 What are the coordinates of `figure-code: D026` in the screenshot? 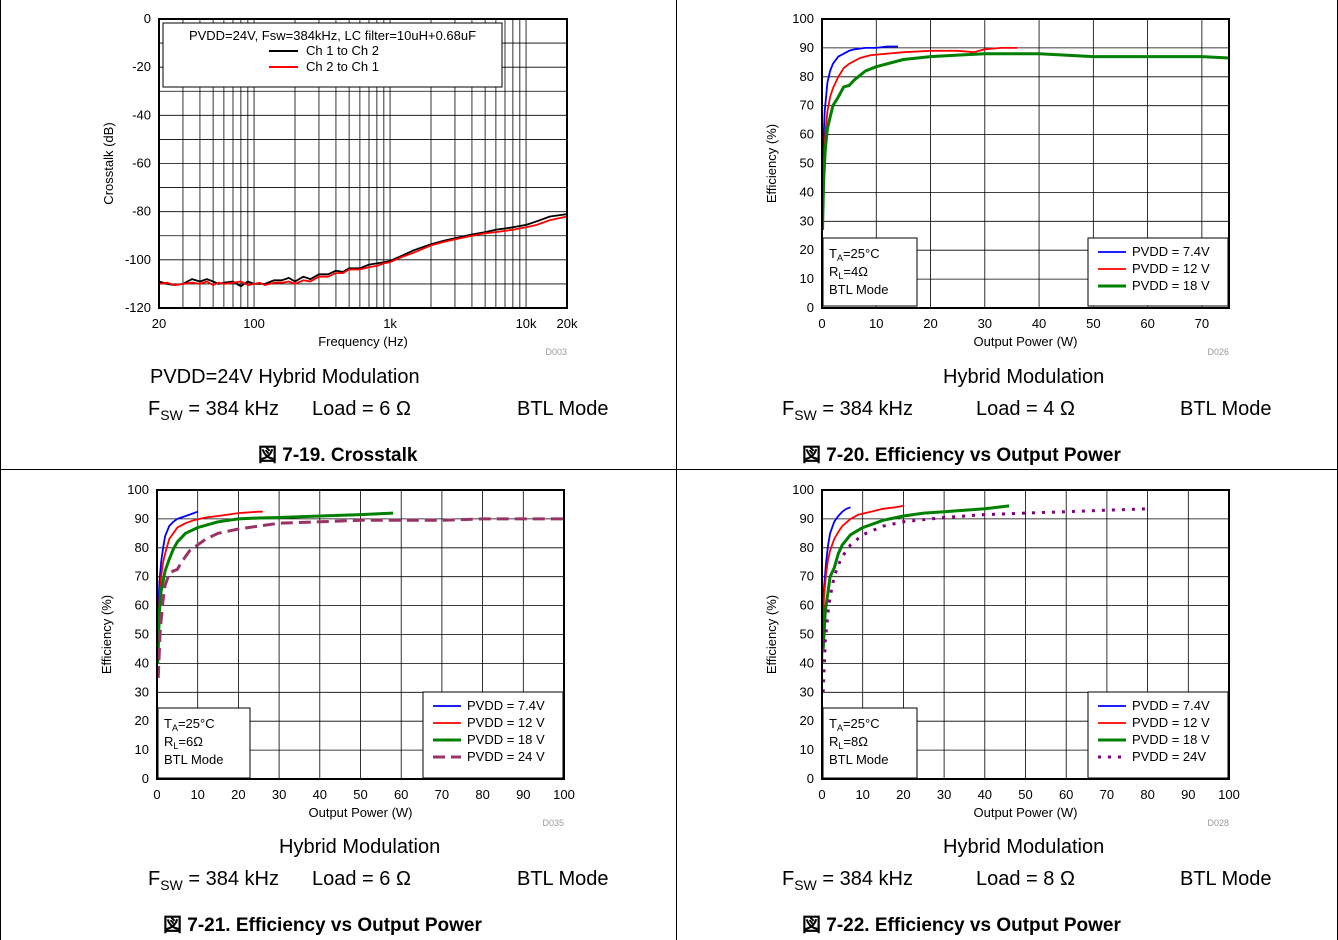 It's located at (1218, 352).